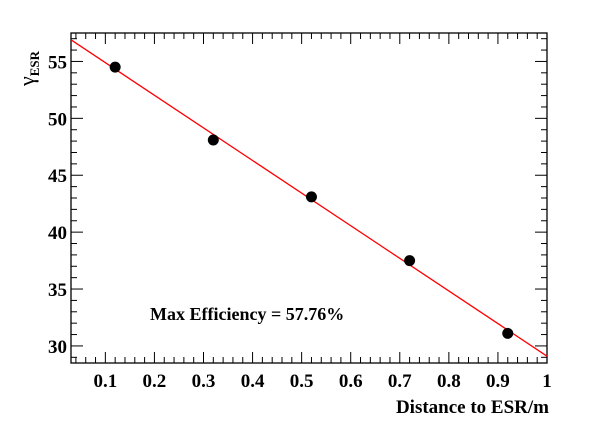 The height and width of the screenshot is (429, 598). Describe the element at coordinates (449, 381) in the screenshot. I see `x-tick-label: 0.8` at that location.